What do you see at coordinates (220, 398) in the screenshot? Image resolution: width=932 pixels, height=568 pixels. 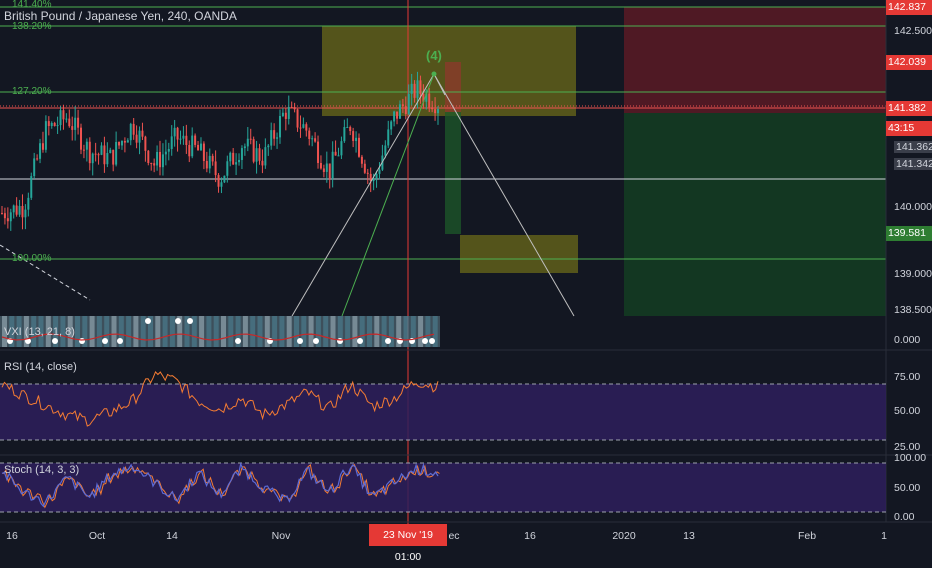 I see `rsi-line` at bounding box center [220, 398].